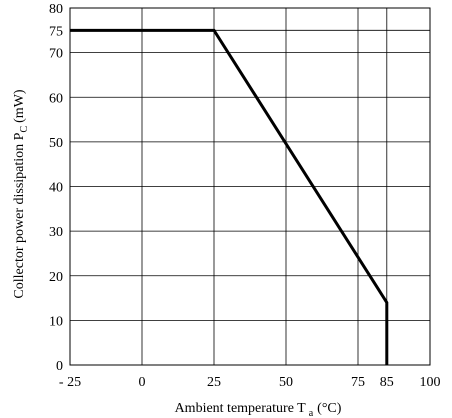 The image size is (452, 418). Describe the element at coordinates (56, 232) in the screenshot. I see `y-tick-label: 30` at that location.